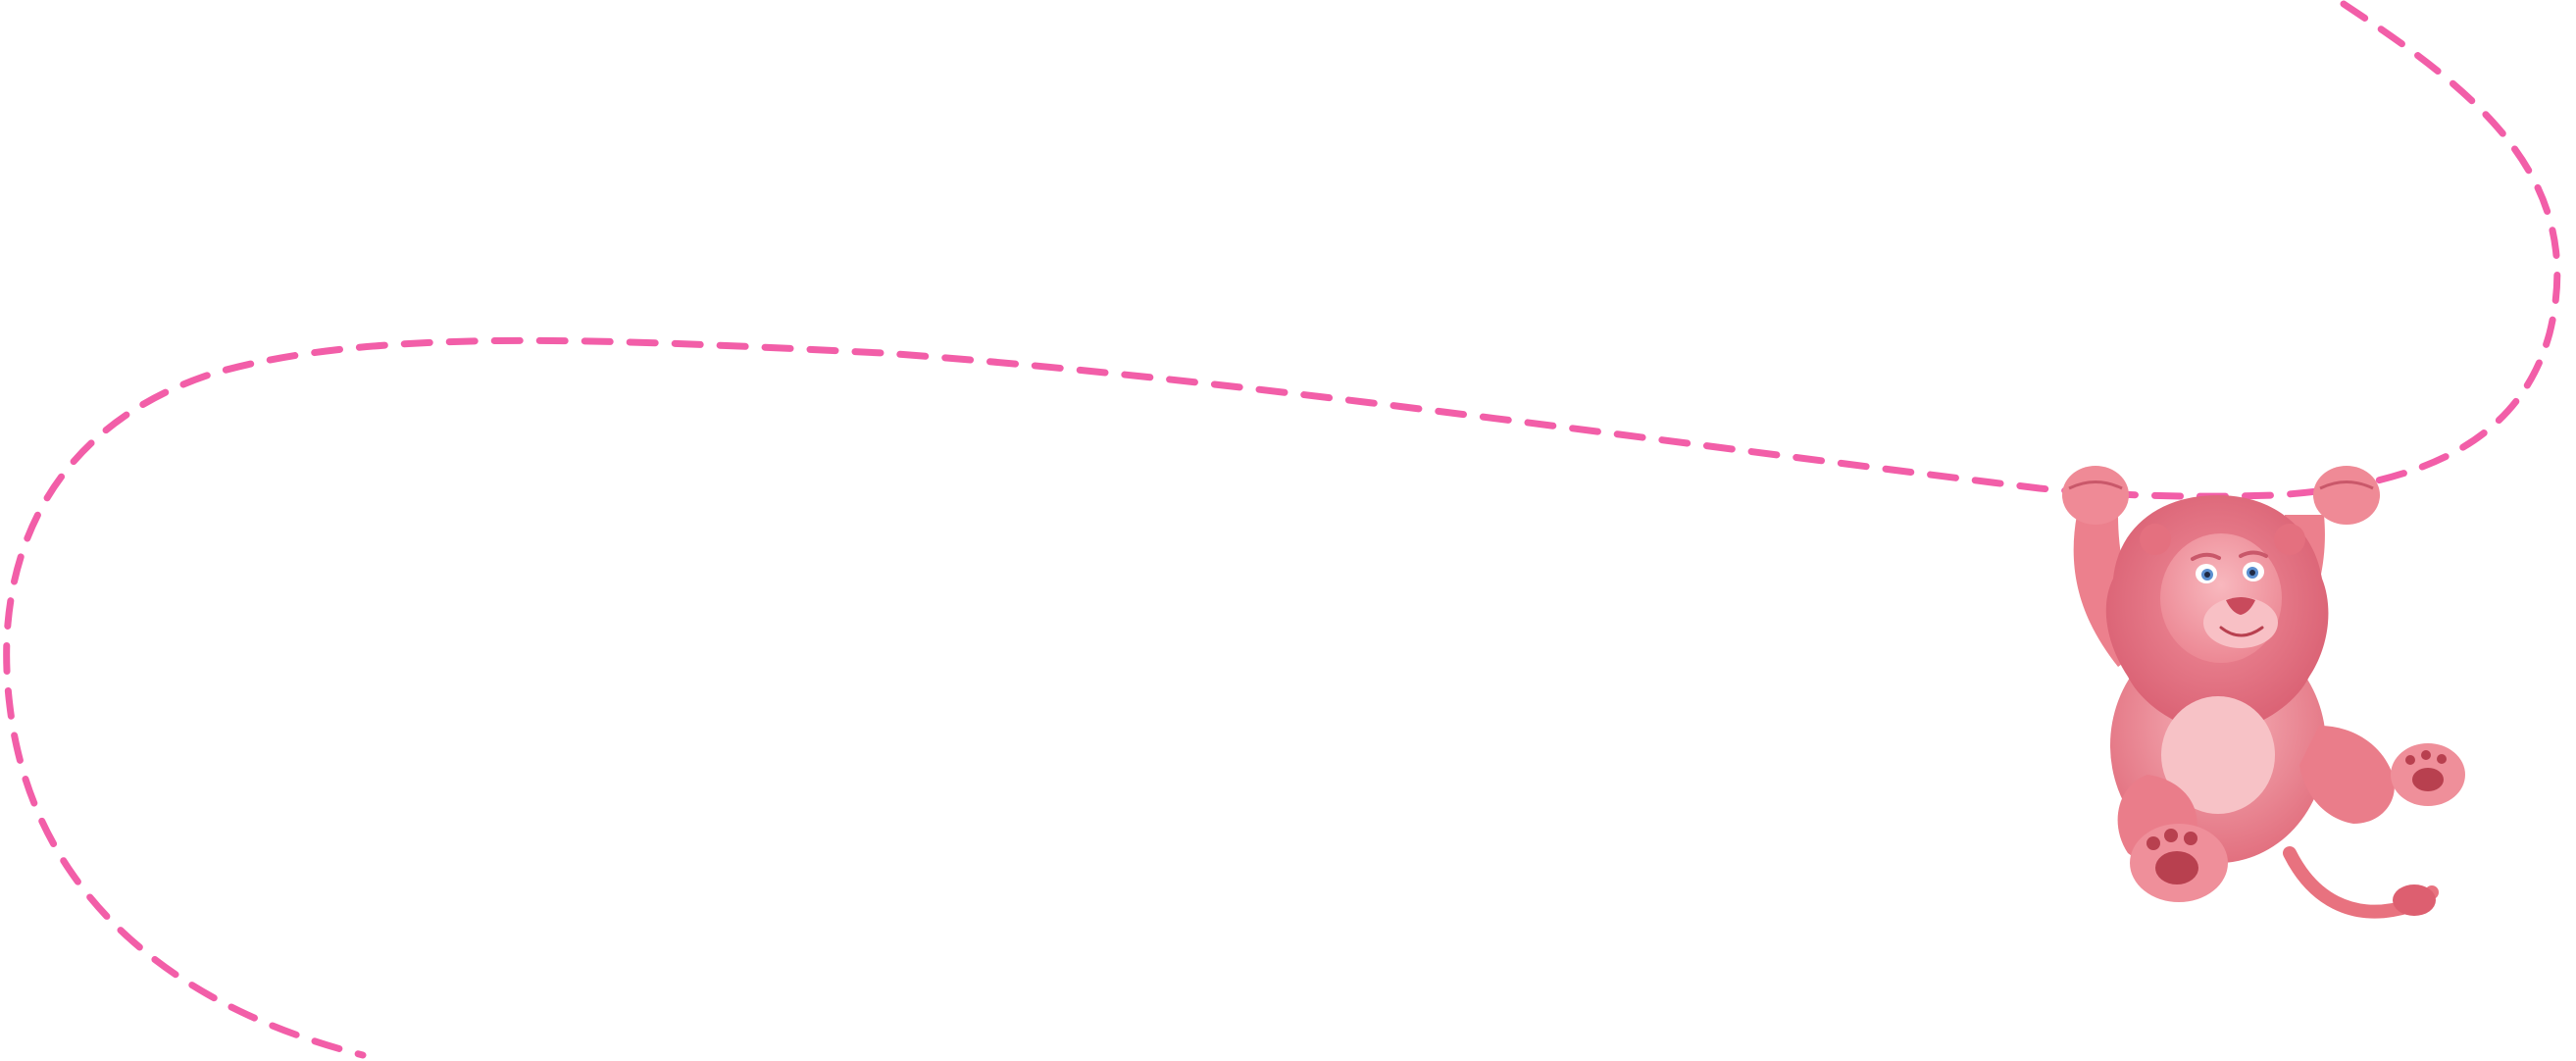 Image resolution: width=2576 pixels, height=1061 pixels. I want to click on lion-chest, so click(2218, 755).